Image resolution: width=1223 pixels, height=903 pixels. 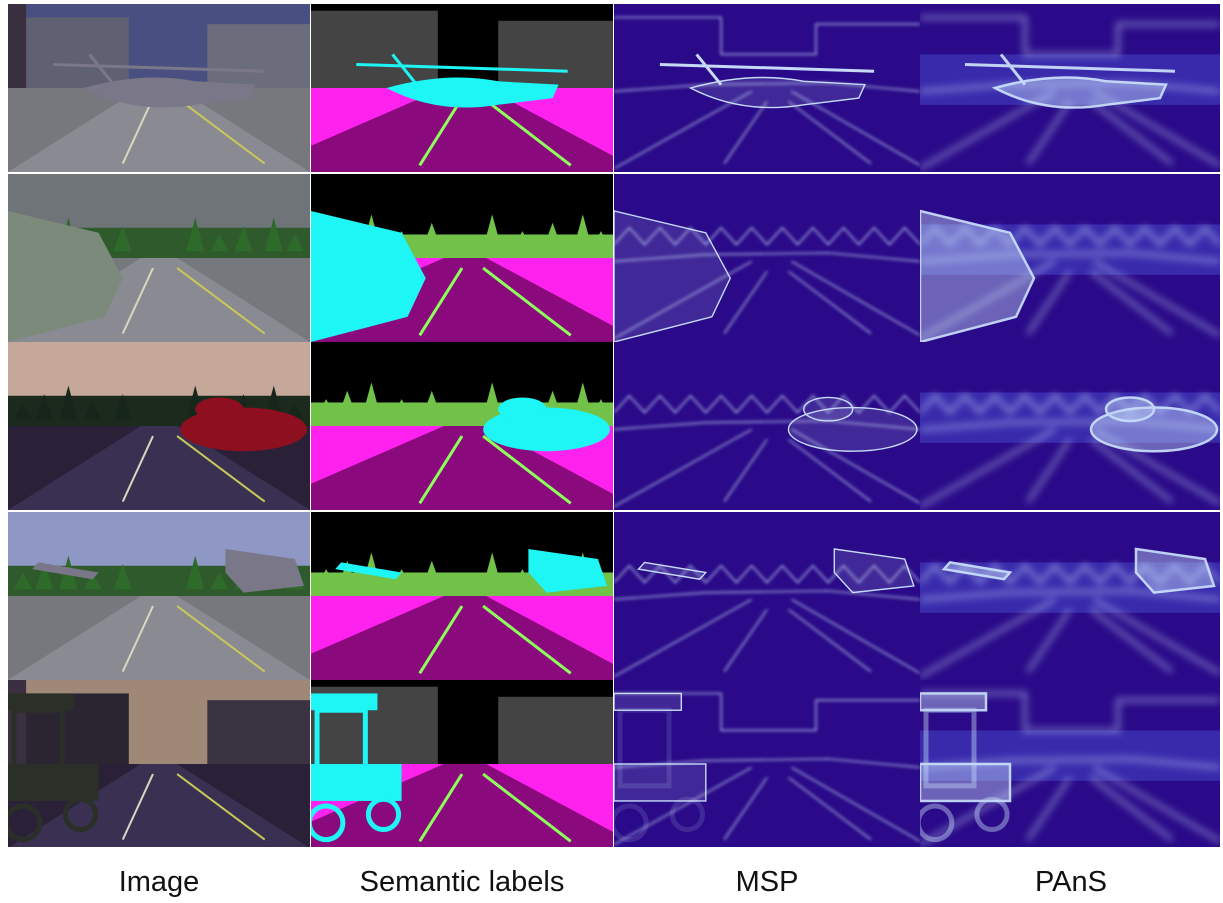 I want to click on panel-msp-airplane-road, so click(x=767, y=596).